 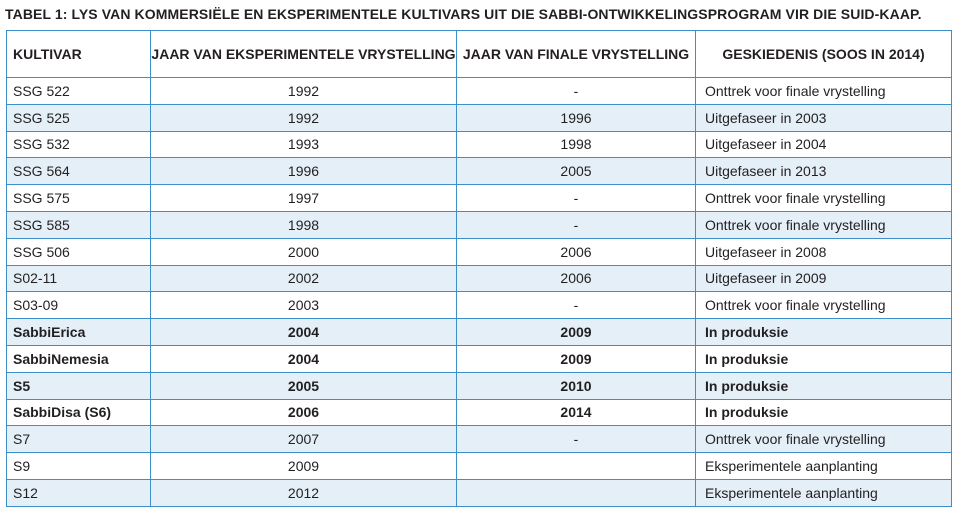 What do you see at coordinates (78, 171) in the screenshot?
I see `cell-kultivar: SSG 564` at bounding box center [78, 171].